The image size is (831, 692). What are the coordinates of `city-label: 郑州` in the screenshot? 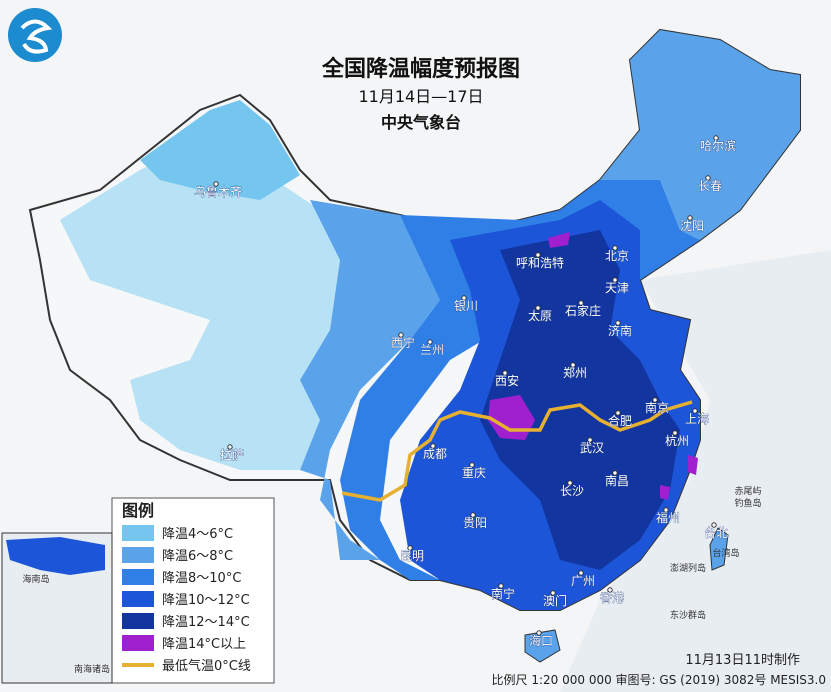 It's located at (575, 372).